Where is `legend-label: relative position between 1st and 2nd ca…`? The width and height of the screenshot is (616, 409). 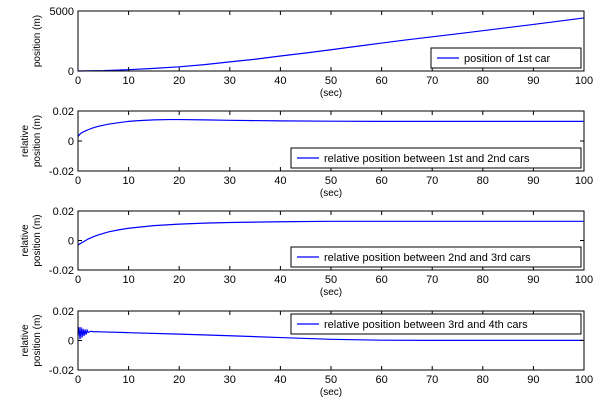 legend-label: relative position between 1st and 2nd ca… is located at coordinates (427, 159).